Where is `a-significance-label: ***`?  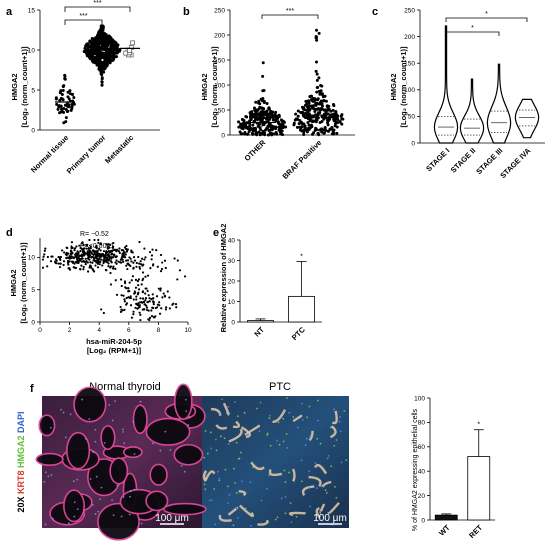 a-significance-label: *** is located at coordinates (83, 16).